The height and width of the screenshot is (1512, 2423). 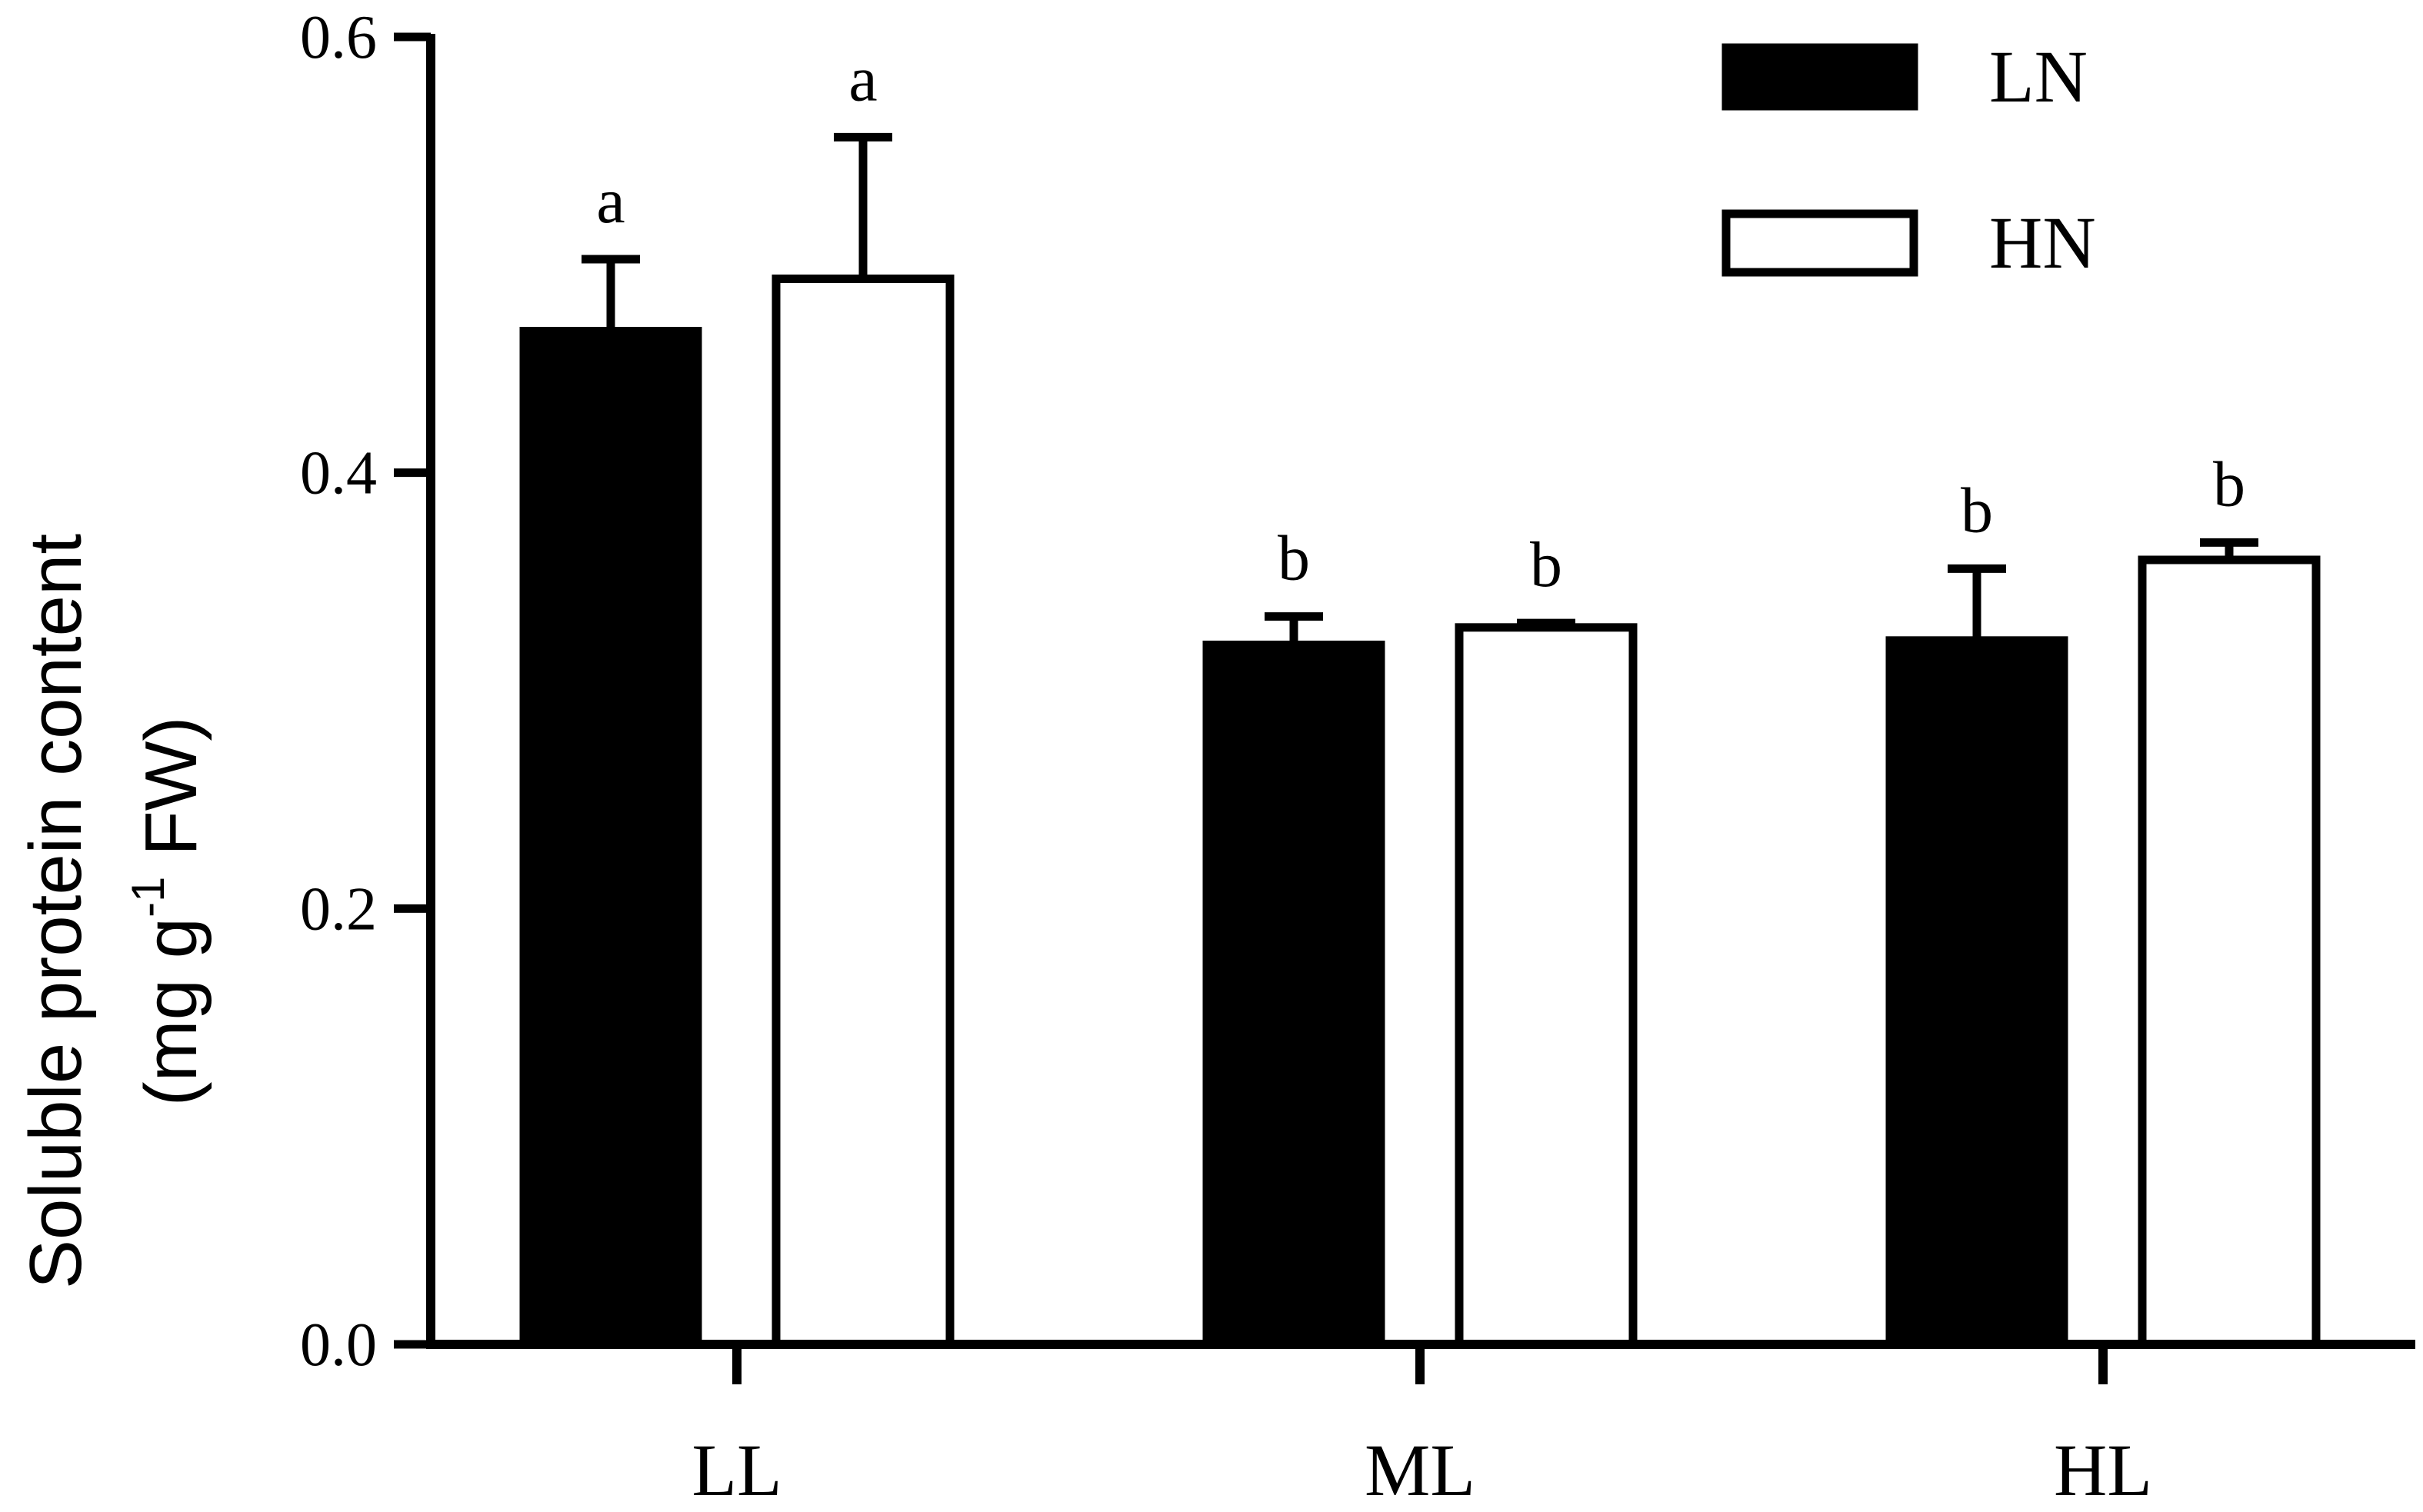 What do you see at coordinates (1293, 995) in the screenshot?
I see `bar-ln-ml` at bounding box center [1293, 995].